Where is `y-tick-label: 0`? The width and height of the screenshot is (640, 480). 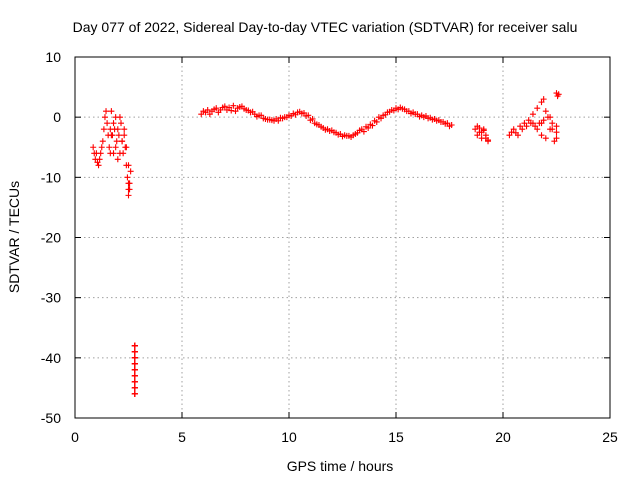
y-tick-label: 0 is located at coordinates (57, 117).